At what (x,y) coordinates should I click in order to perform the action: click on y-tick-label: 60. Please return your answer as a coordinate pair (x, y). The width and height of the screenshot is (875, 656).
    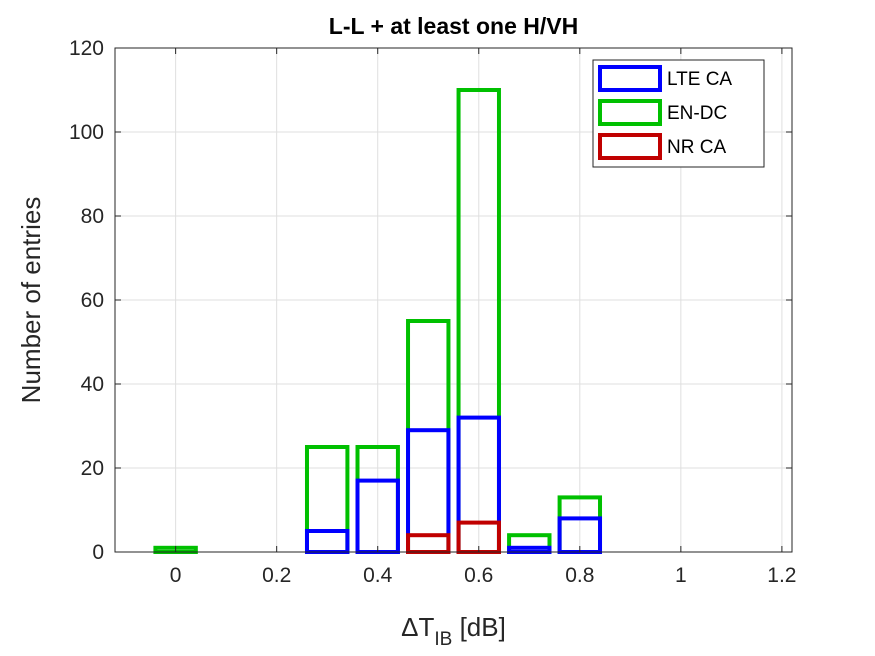
    Looking at the image, I should click on (92, 300).